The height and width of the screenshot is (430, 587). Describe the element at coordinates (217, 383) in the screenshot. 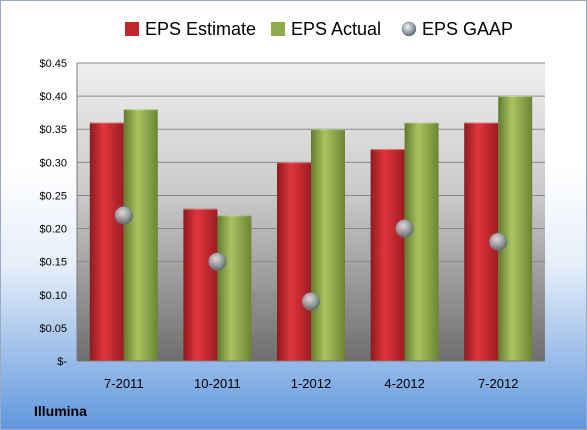

I see `x-category-label: 10-2011` at that location.